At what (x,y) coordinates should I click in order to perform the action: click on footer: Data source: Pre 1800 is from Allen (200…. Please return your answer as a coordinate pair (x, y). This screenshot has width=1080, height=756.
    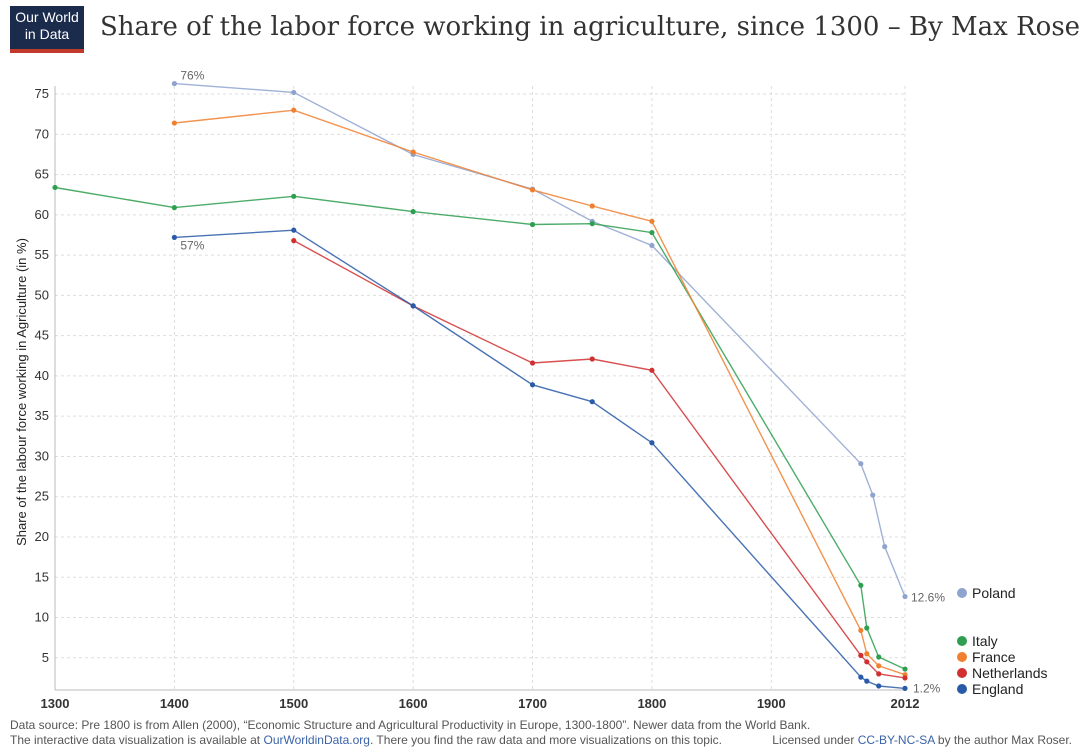
    Looking at the image, I should click on (541, 733).